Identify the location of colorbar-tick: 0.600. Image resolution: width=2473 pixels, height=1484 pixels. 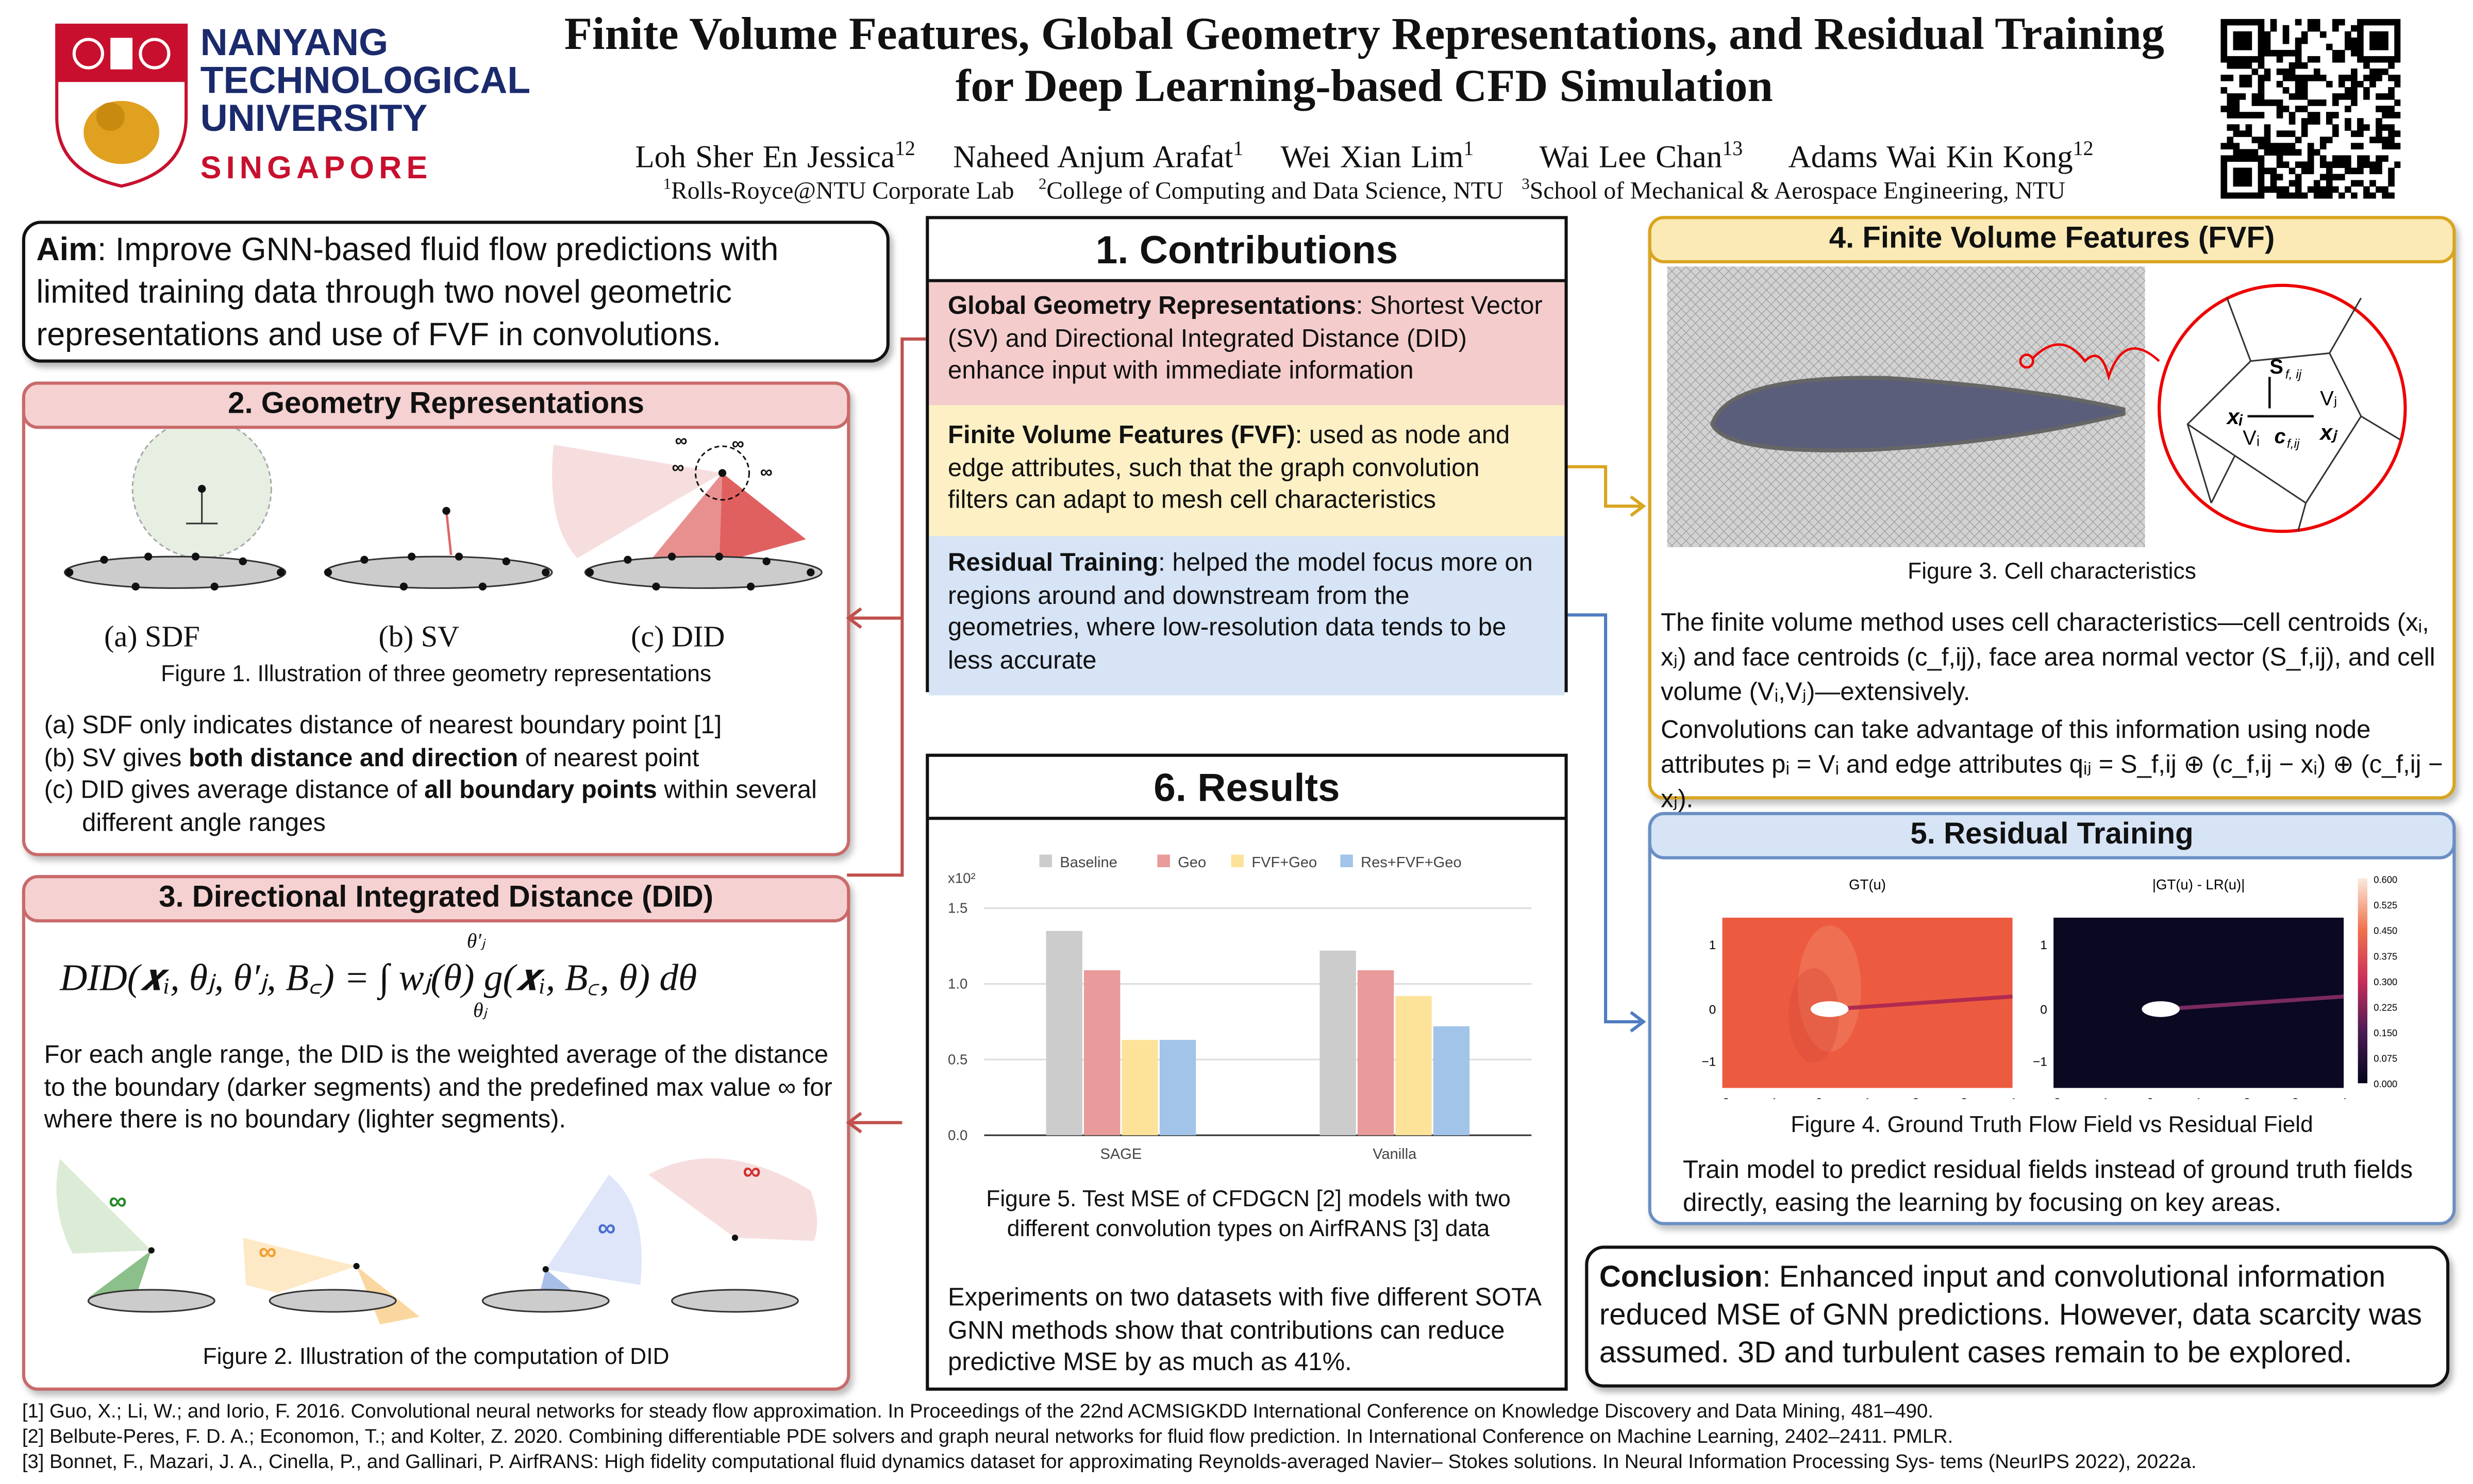
(2385, 879).